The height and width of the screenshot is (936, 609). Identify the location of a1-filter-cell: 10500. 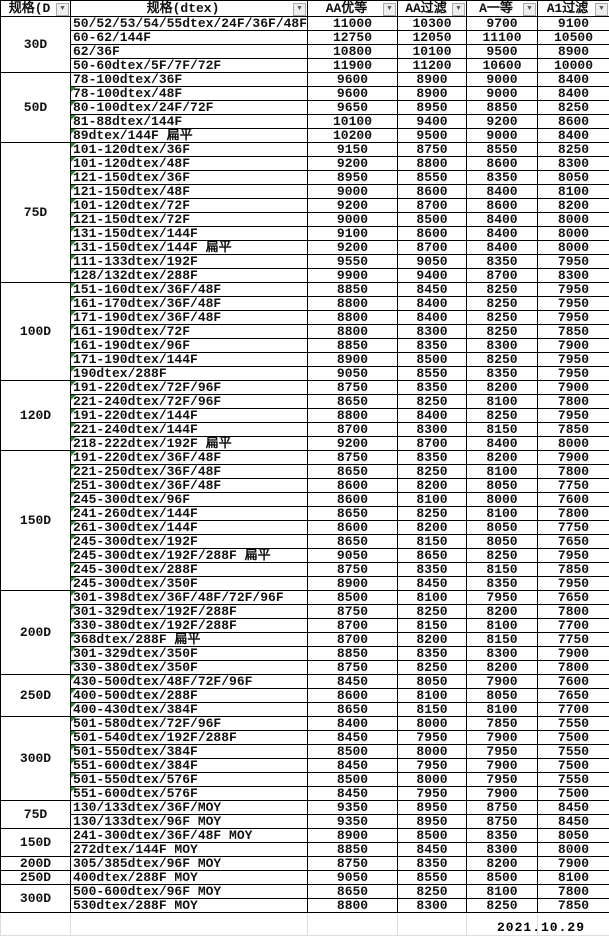
(573, 37).